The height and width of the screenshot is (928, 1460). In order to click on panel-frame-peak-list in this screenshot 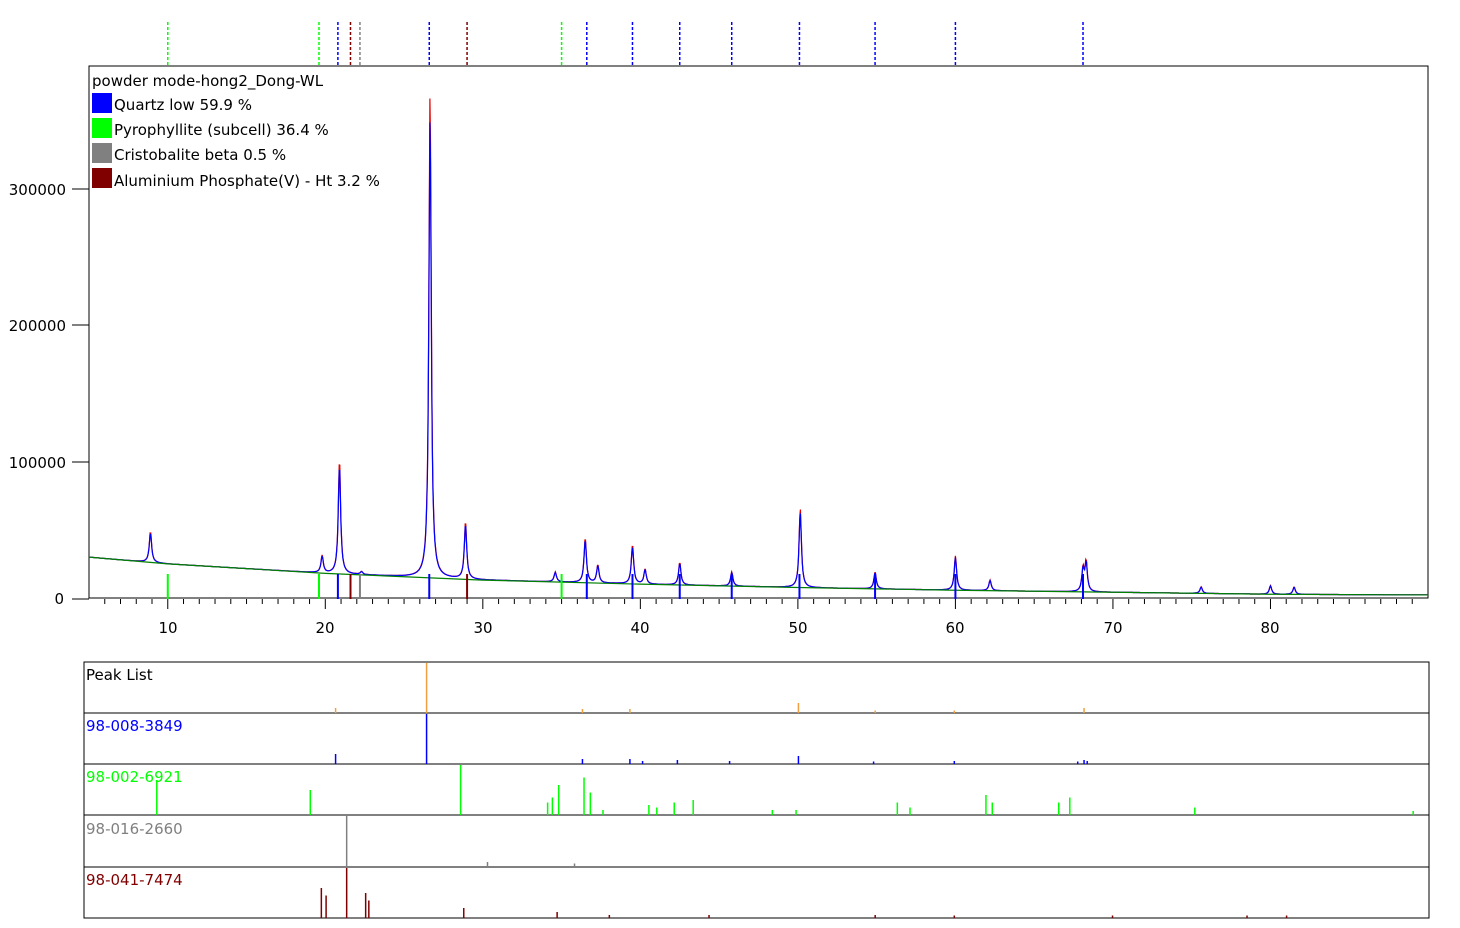, I will do `click(756, 687)`.